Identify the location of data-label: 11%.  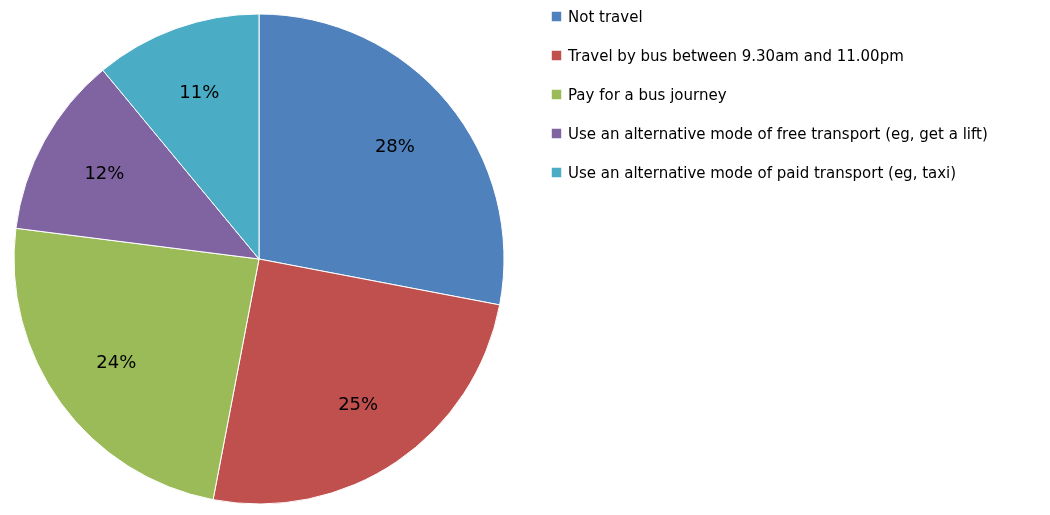
(199, 92).